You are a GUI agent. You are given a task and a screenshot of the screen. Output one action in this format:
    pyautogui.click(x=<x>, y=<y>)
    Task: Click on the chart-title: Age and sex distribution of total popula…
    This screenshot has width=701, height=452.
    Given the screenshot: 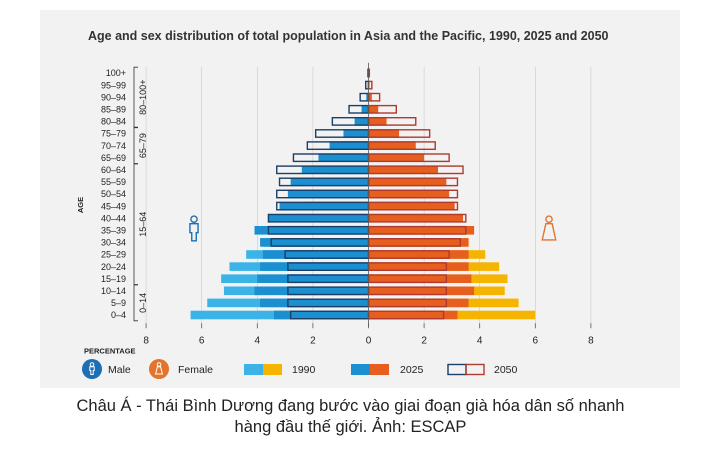 What is the action you would take?
    pyautogui.click(x=348, y=36)
    